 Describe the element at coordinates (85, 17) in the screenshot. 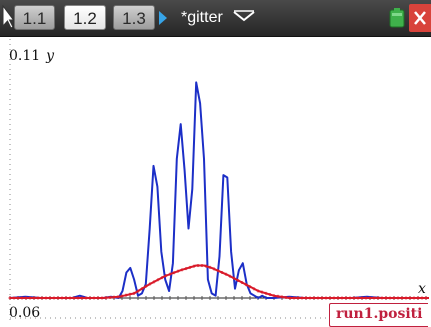

I see `tab-page-1-2: 1.2` at that location.